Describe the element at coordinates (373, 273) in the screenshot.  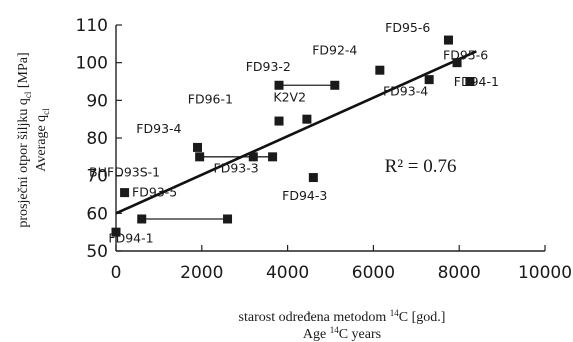
I see `x-tick-label: 6000` at that location.